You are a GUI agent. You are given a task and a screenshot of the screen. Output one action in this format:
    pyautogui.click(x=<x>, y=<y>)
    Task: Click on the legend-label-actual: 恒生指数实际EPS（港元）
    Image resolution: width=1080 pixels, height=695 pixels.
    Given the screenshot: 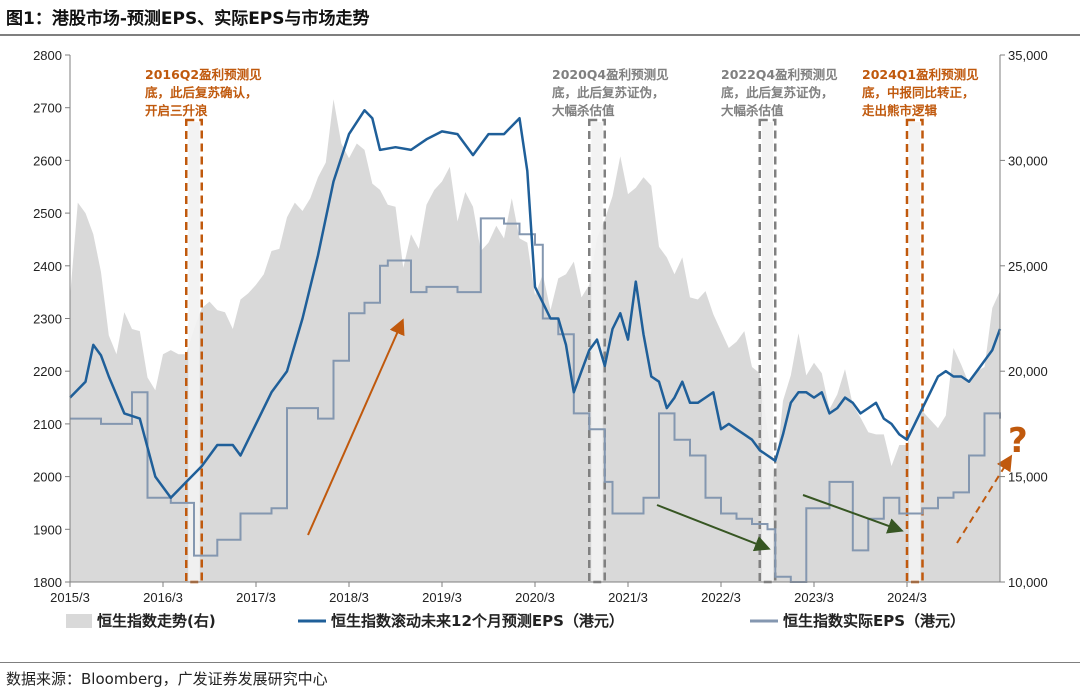 What is the action you would take?
    pyautogui.click(x=874, y=621)
    